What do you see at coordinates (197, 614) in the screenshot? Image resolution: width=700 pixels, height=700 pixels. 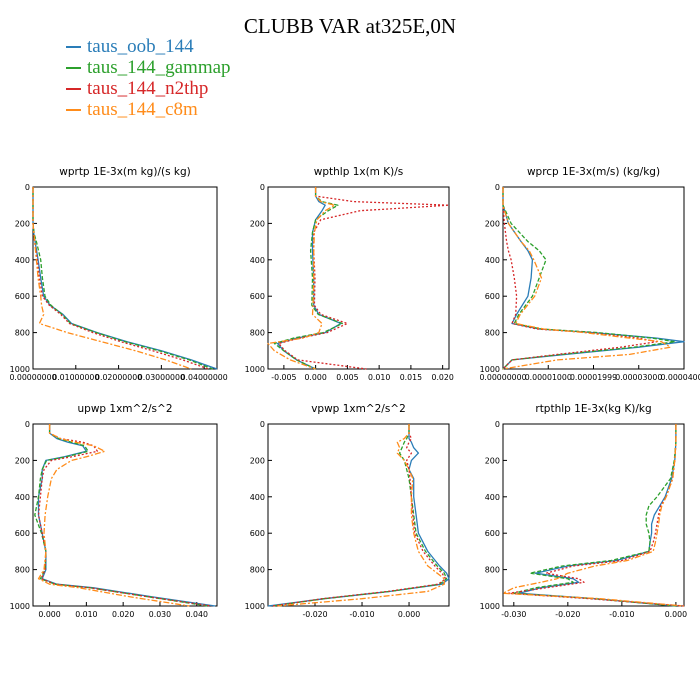 I see `x-tick-label: 0.040` at bounding box center [197, 614].